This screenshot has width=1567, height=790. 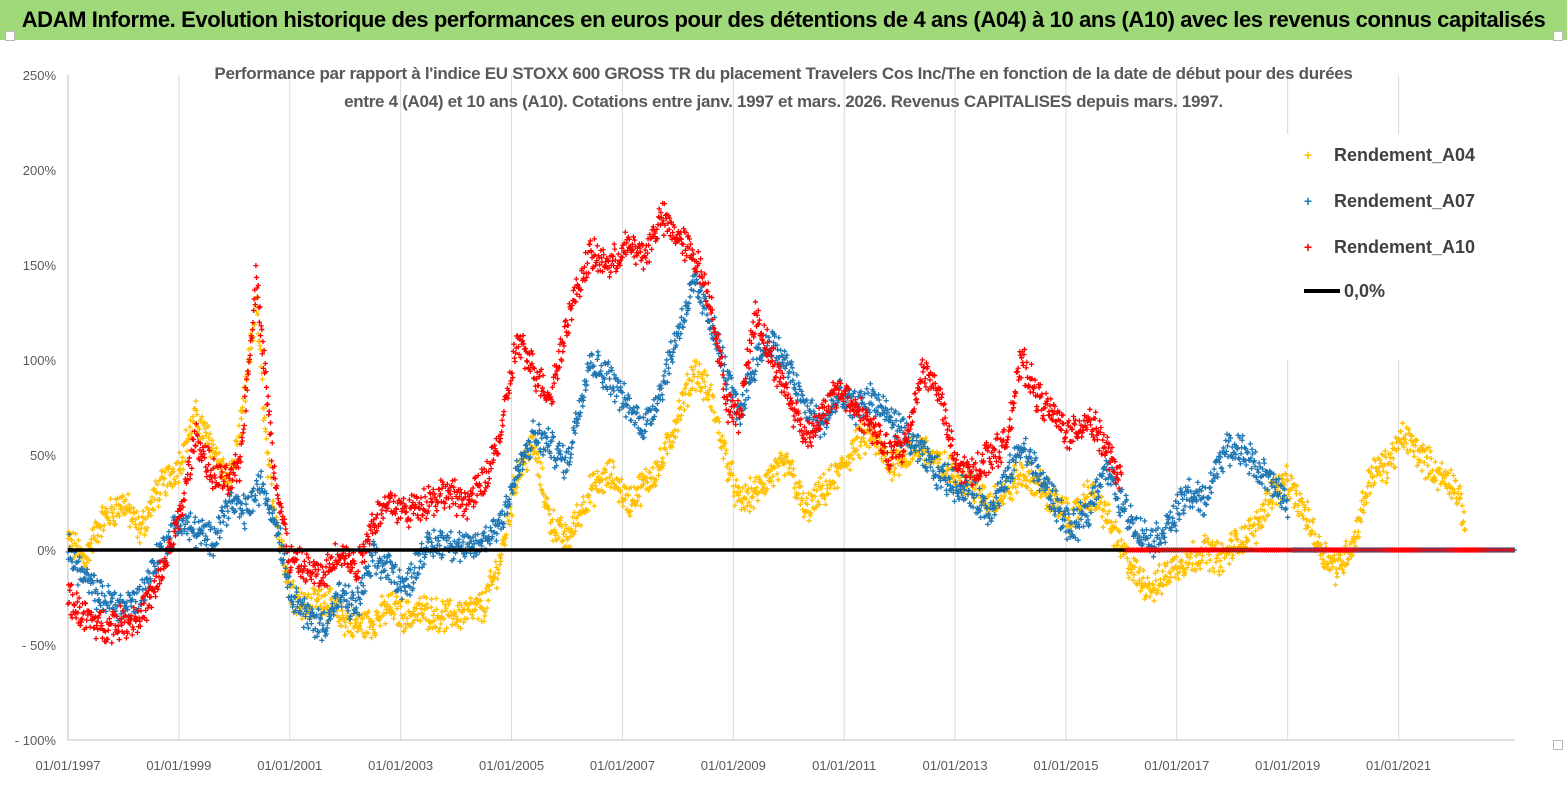 What do you see at coordinates (1558, 36) in the screenshot?
I see `resize-handle-top-right` at bounding box center [1558, 36].